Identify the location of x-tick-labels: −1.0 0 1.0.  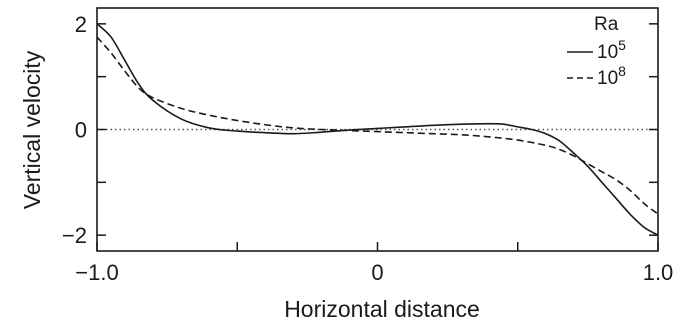
(374, 272).